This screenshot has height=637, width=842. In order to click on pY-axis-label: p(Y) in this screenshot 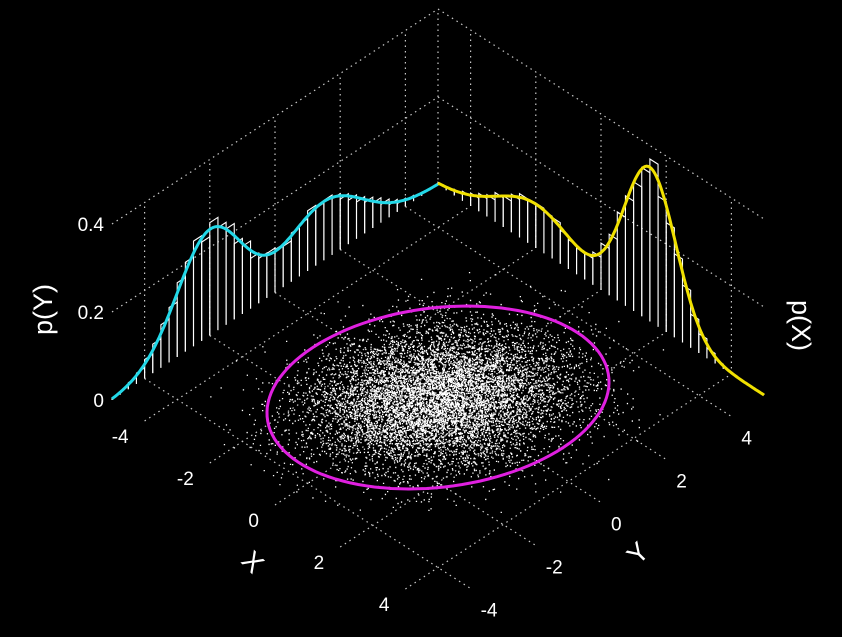, I will do `click(43, 309)`.